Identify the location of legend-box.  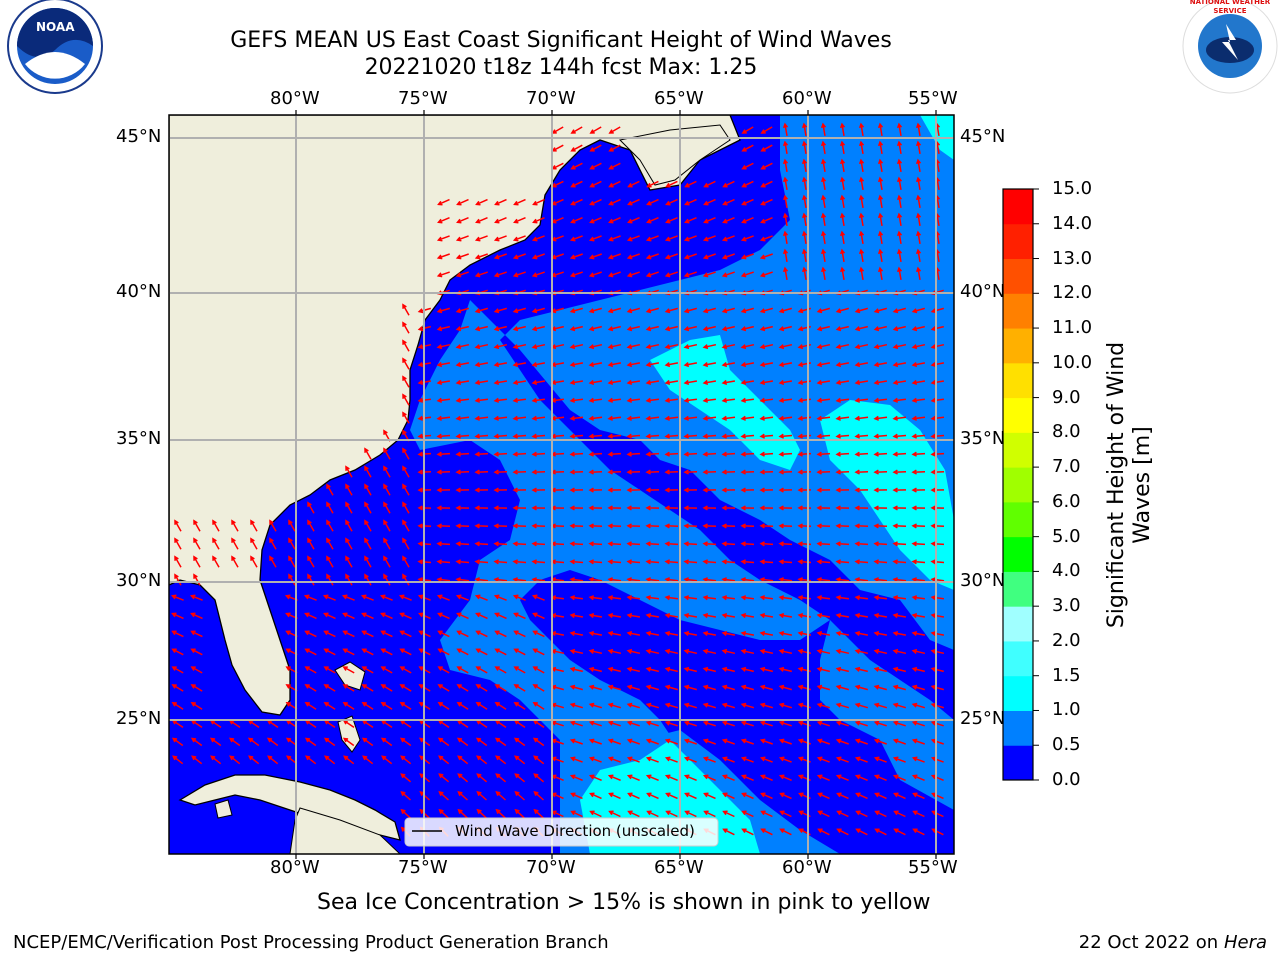
(561, 832).